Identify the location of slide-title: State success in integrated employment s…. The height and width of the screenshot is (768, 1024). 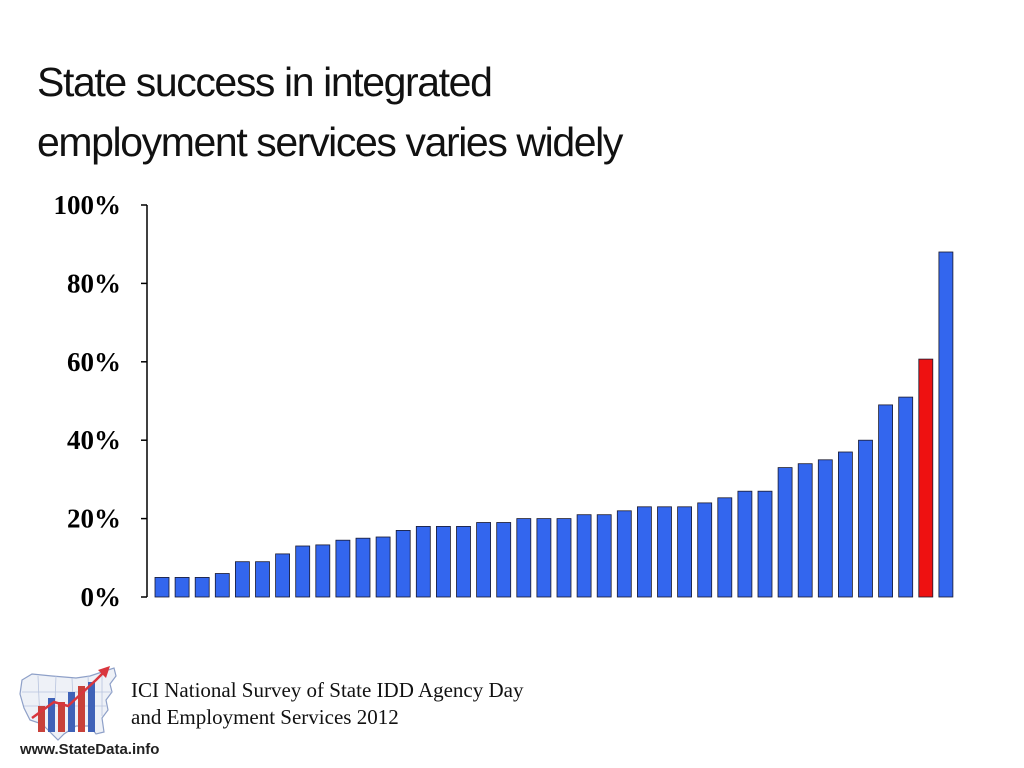
(330, 112).